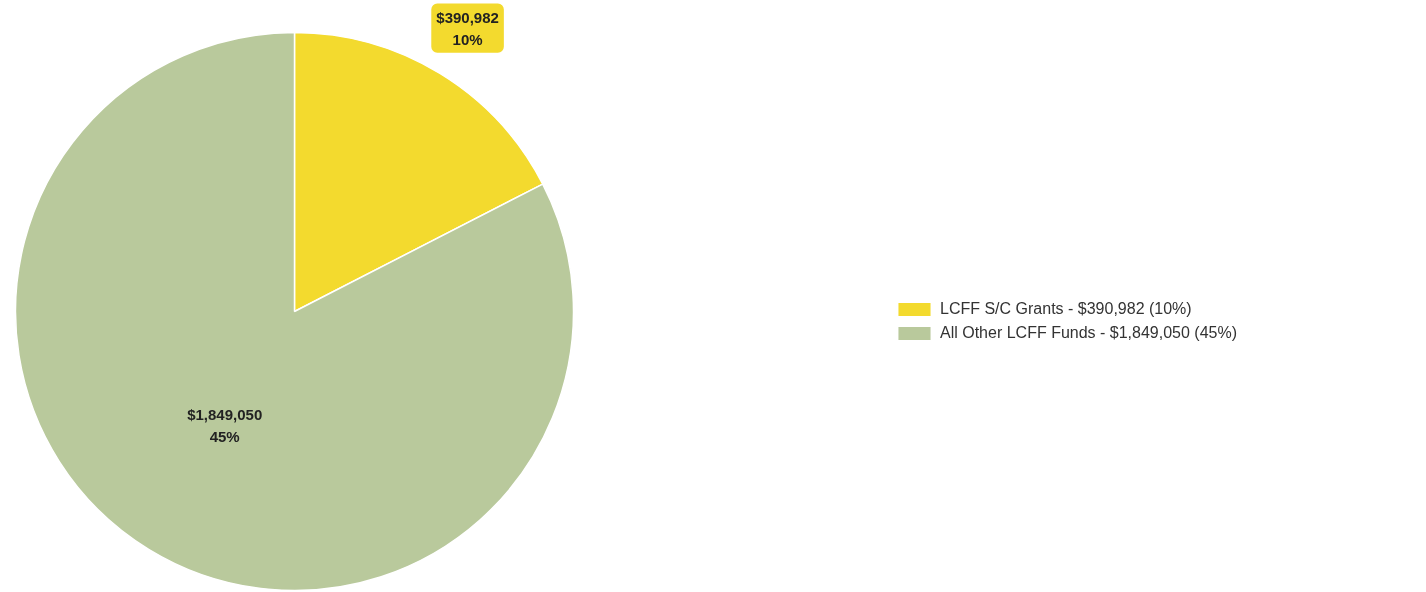 The width and height of the screenshot is (1426, 592). I want to click on data-label: $1,849,050 45%, so click(225, 426).